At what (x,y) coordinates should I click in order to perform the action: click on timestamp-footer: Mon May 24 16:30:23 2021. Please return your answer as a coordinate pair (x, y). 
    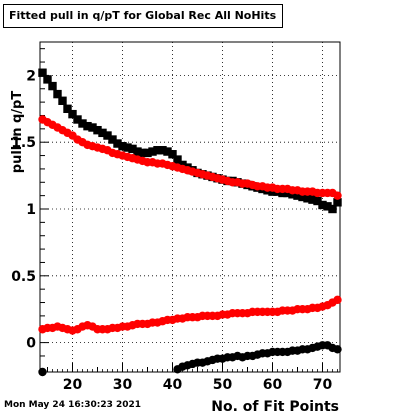
    Looking at the image, I should click on (73, 405).